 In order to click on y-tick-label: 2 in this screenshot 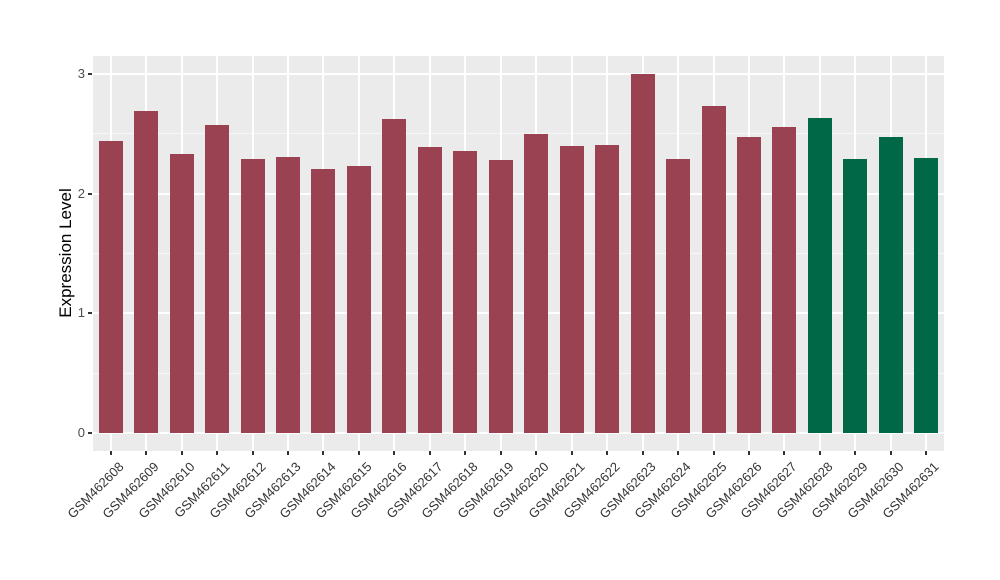, I will do `click(81, 193)`.